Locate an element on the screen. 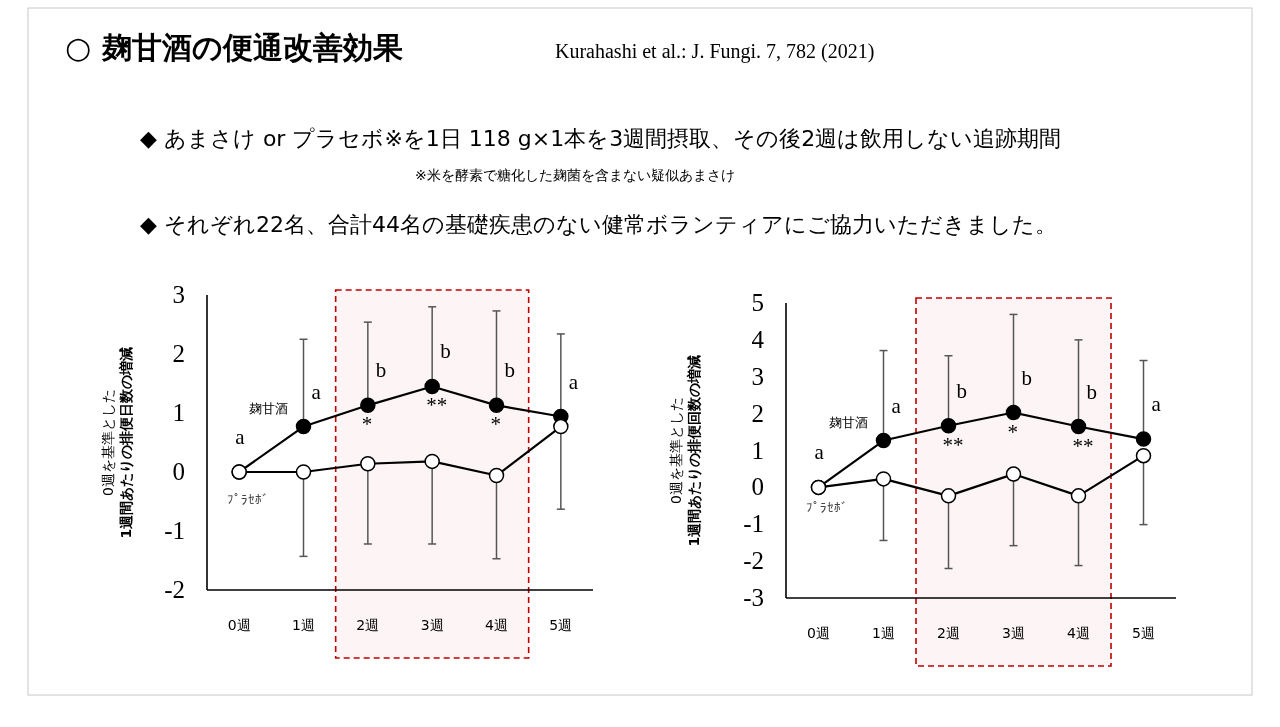 The width and height of the screenshot is (1280, 727). text: ※米を酵素で糖化した麹菌を含まない疑似あまさけ is located at coordinates (575, 175).